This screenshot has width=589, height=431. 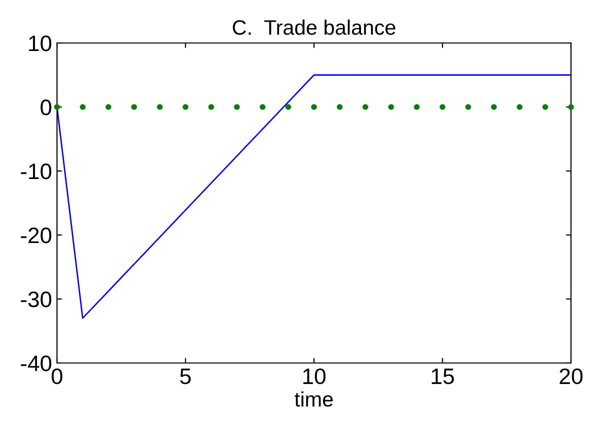 I want to click on x-axis-title: time, so click(x=313, y=399).